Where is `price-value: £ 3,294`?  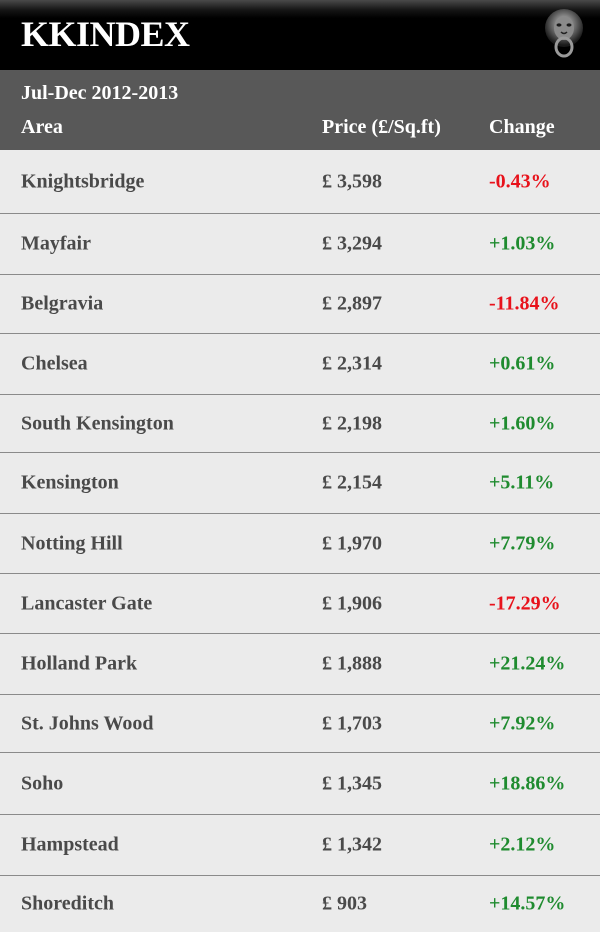 price-value: £ 3,294 is located at coordinates (352, 243).